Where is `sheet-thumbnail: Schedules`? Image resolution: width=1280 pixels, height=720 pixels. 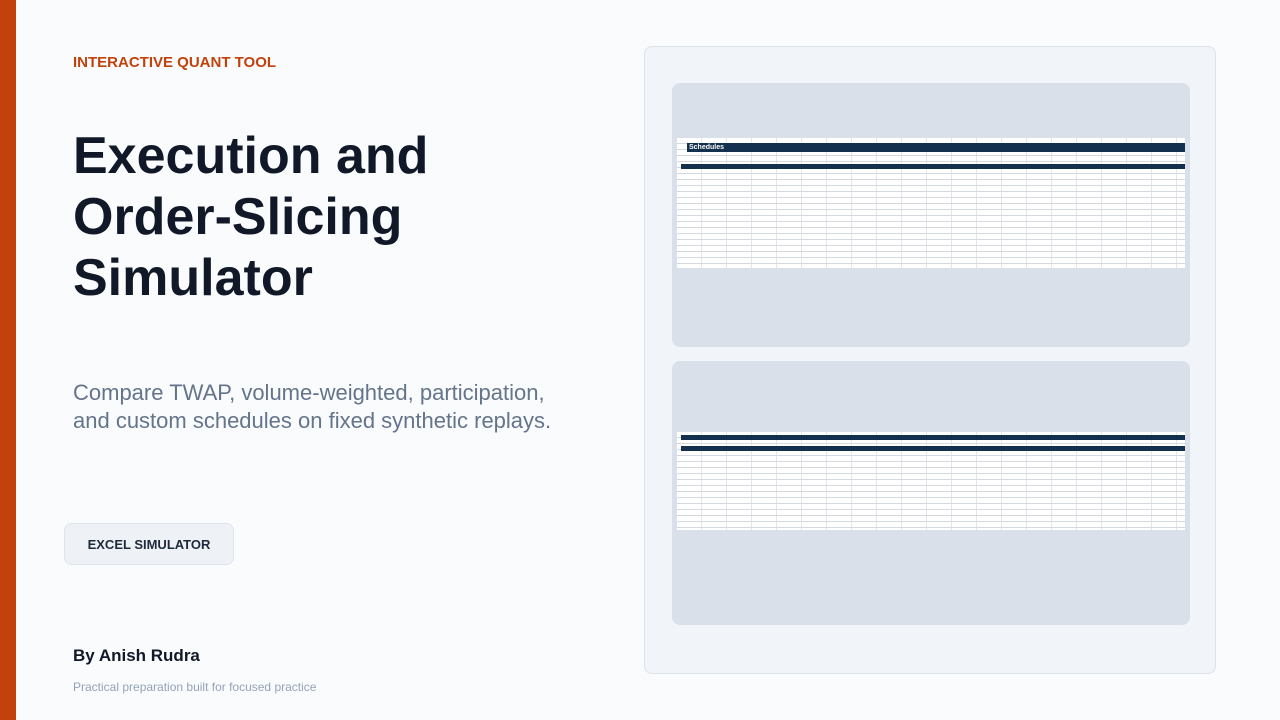
sheet-thumbnail: Schedules is located at coordinates (931, 203).